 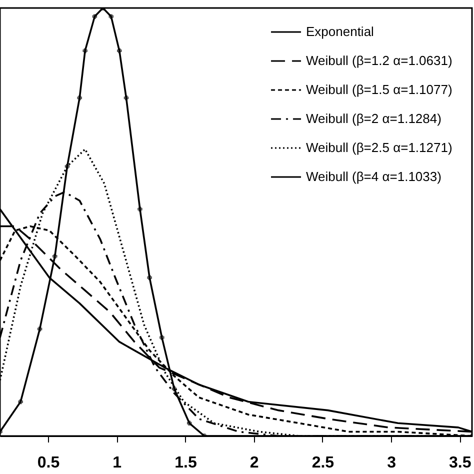 What do you see at coordinates (254, 463) in the screenshot?
I see `x-tick-label: 2` at bounding box center [254, 463].